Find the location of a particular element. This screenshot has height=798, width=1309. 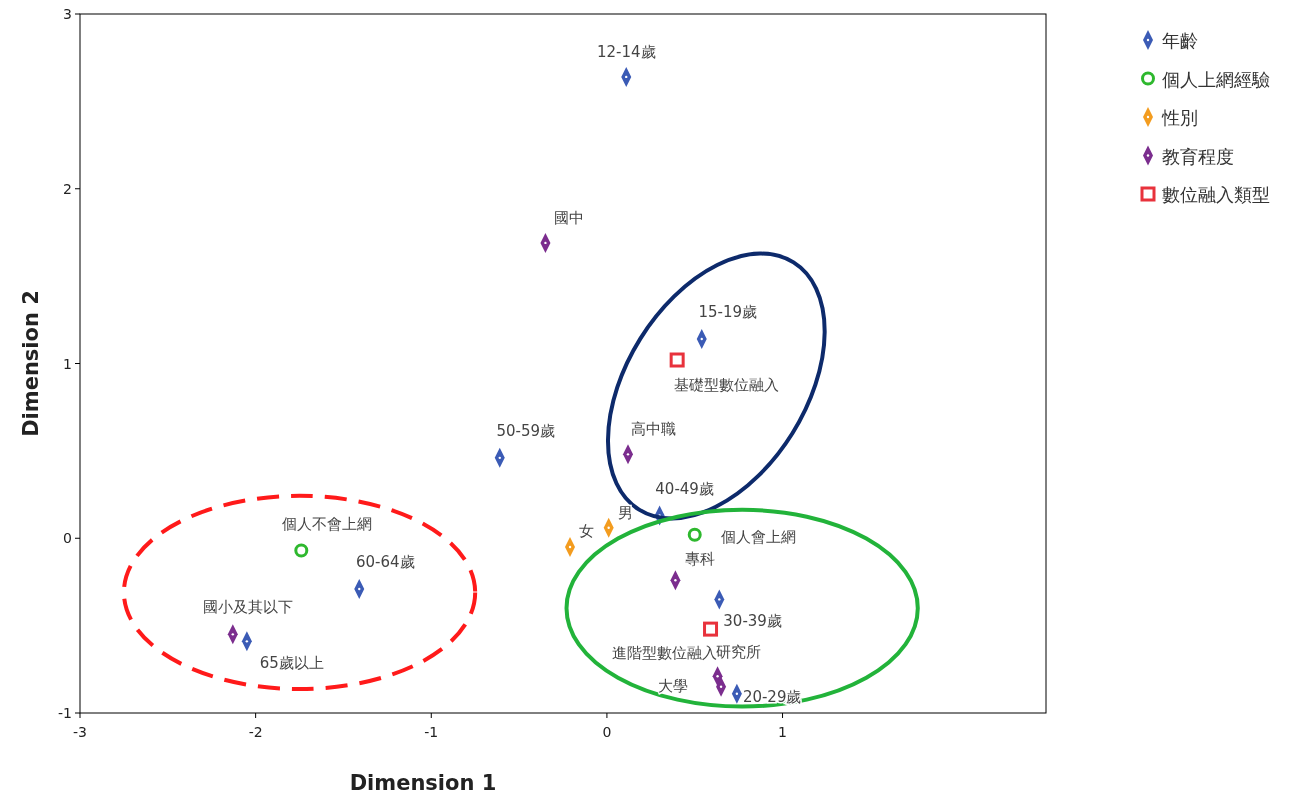

legend-label: 數位融入類型 is located at coordinates (1216, 194).